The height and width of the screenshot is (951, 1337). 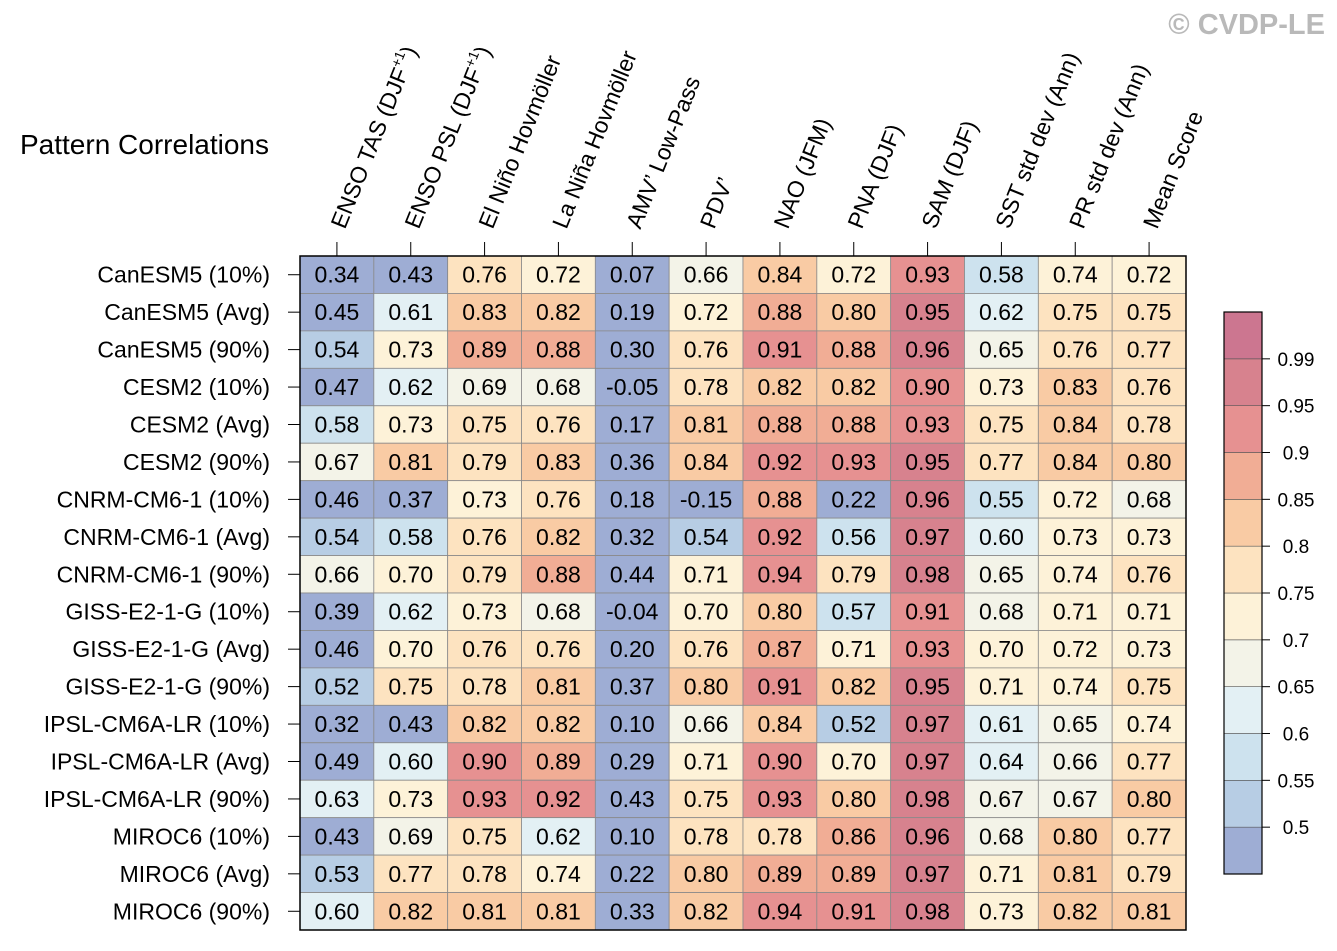 I want to click on column-label: El Niño Hovmöller, so click(x=519, y=141).